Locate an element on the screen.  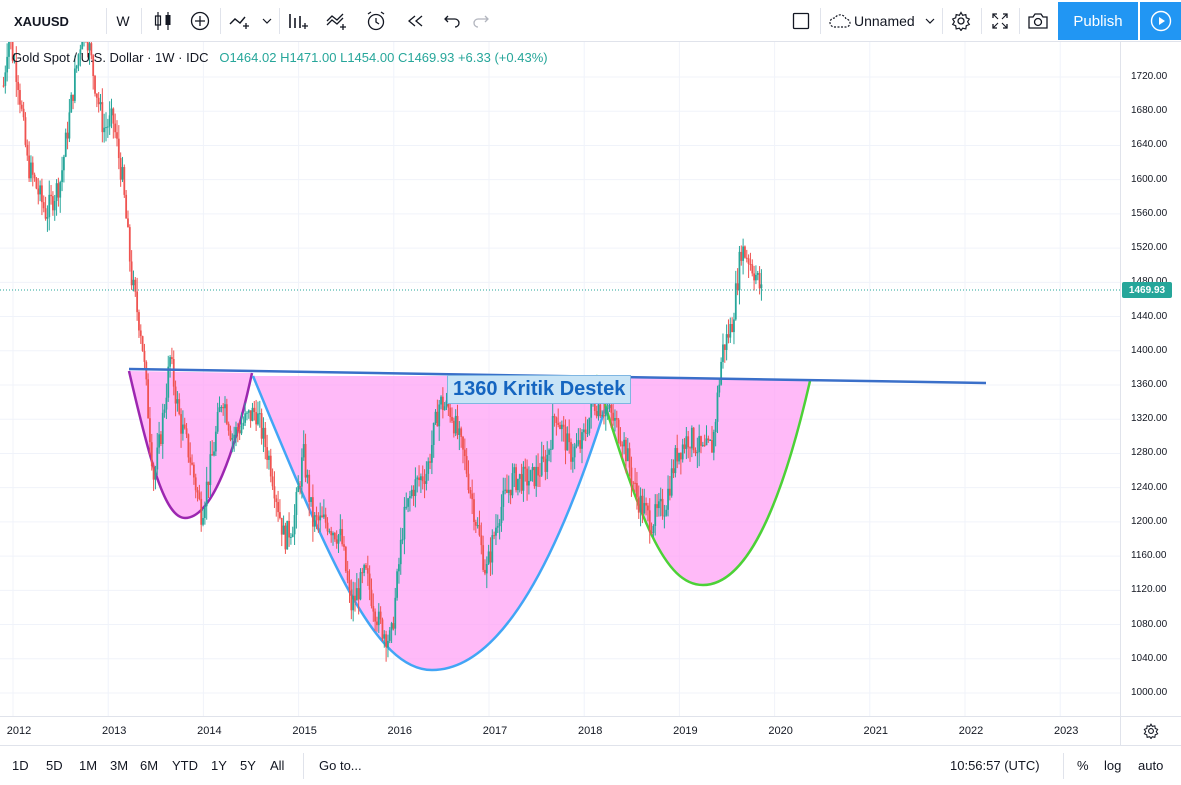
axis-settings-corner is located at coordinates (1150, 730).